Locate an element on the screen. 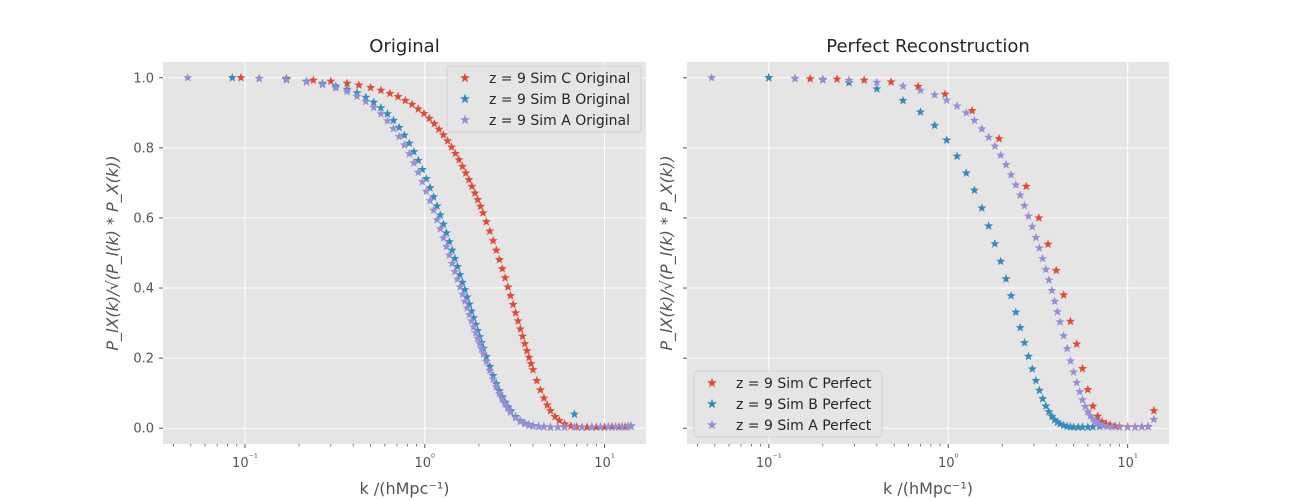 The width and height of the screenshot is (1300, 500). x-tick-label: 10⁰ is located at coordinates (424, 462).